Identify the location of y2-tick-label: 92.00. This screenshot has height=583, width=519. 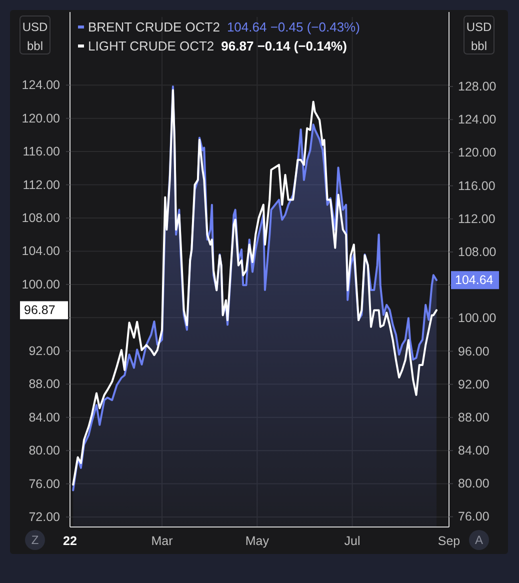
(474, 384).